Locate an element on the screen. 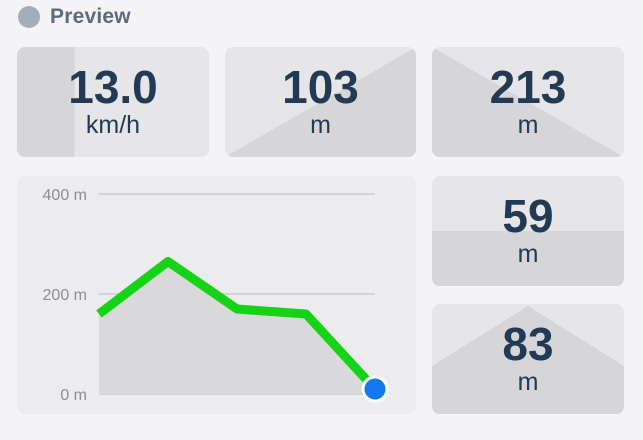 This screenshot has width=643, height=440. distance-tile-1-shade is located at coordinates (320, 102).